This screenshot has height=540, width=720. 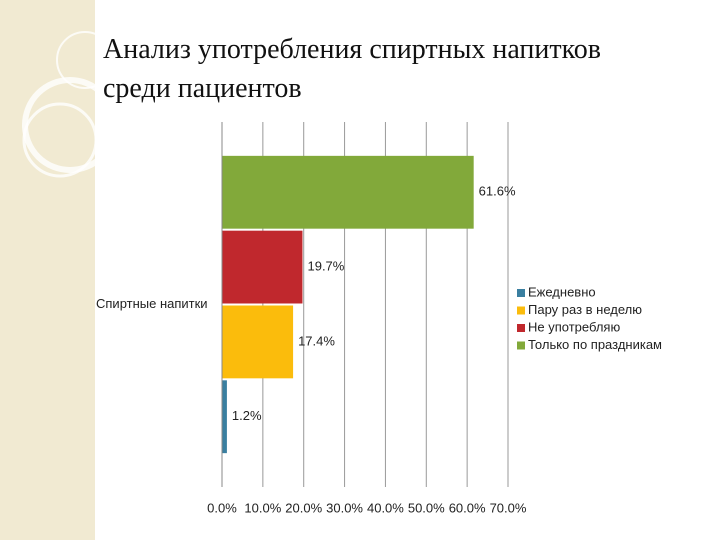 What do you see at coordinates (247, 415) in the screenshot?
I see `value-label: 1.2%` at bounding box center [247, 415].